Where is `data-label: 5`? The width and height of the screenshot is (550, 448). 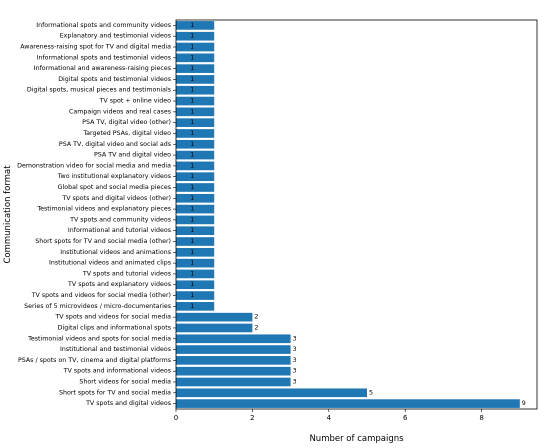
data-label: 5 is located at coordinates (371, 392).